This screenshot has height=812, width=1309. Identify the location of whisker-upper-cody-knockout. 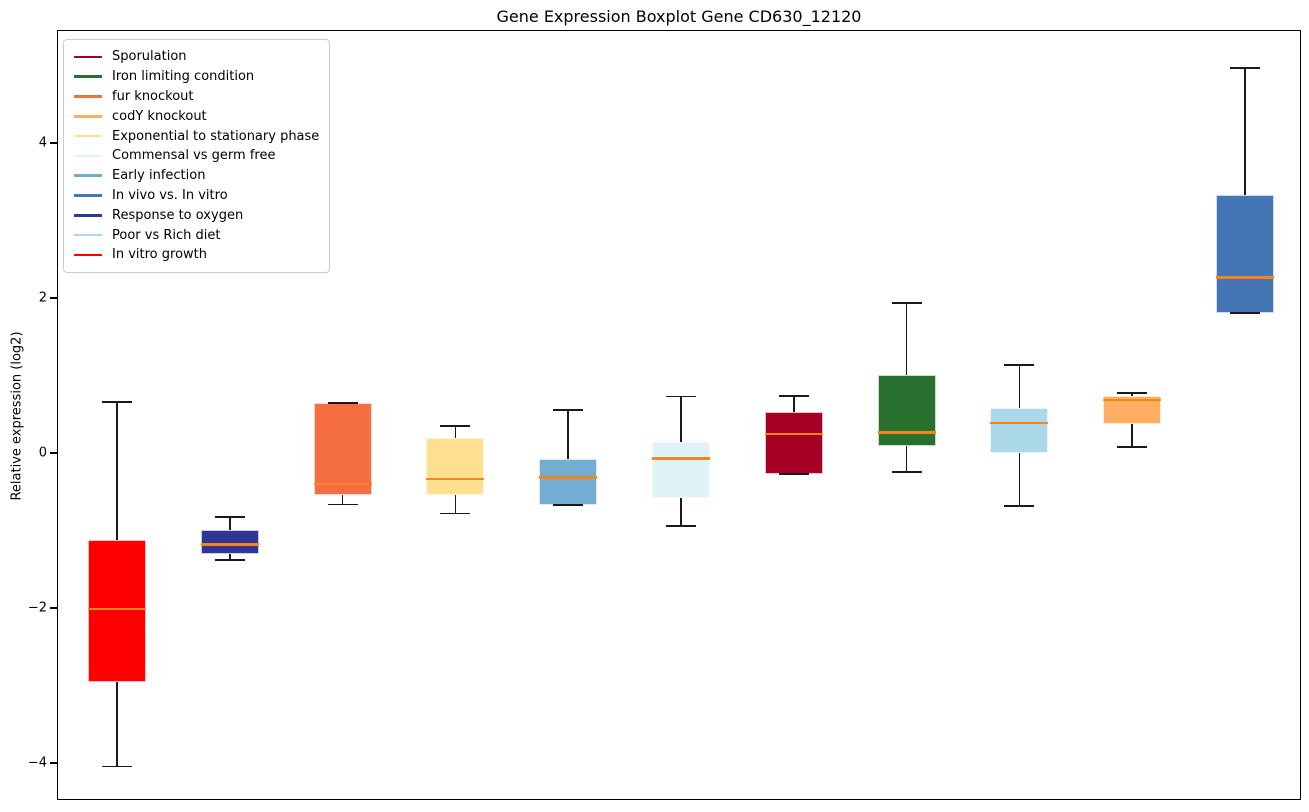
(1132, 394).